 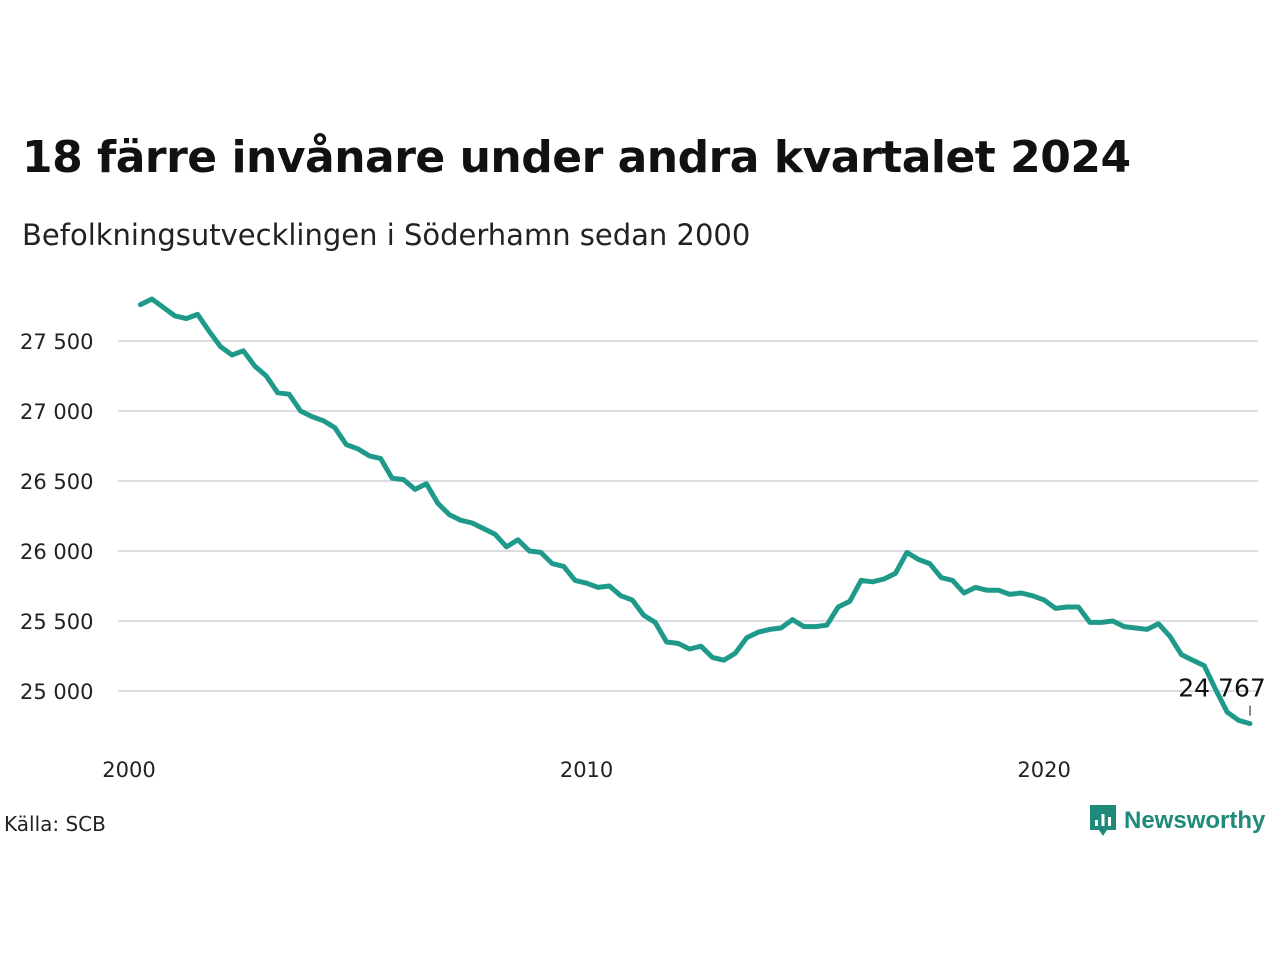 What do you see at coordinates (1221, 688) in the screenshot?
I see `annotation-label: 24 767` at bounding box center [1221, 688].